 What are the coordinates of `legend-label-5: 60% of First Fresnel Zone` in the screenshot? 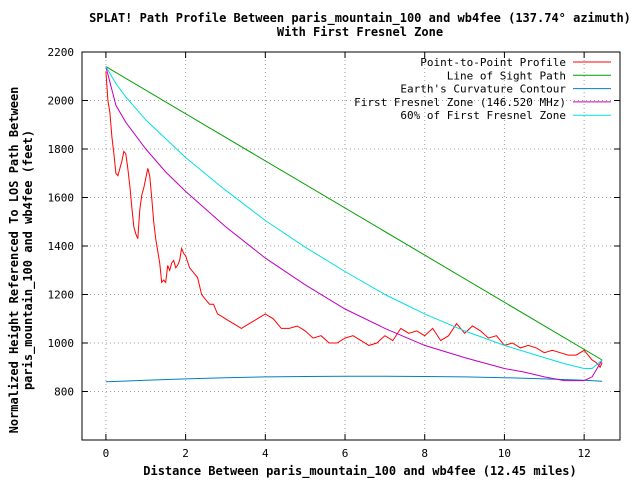 It's located at (483, 115).